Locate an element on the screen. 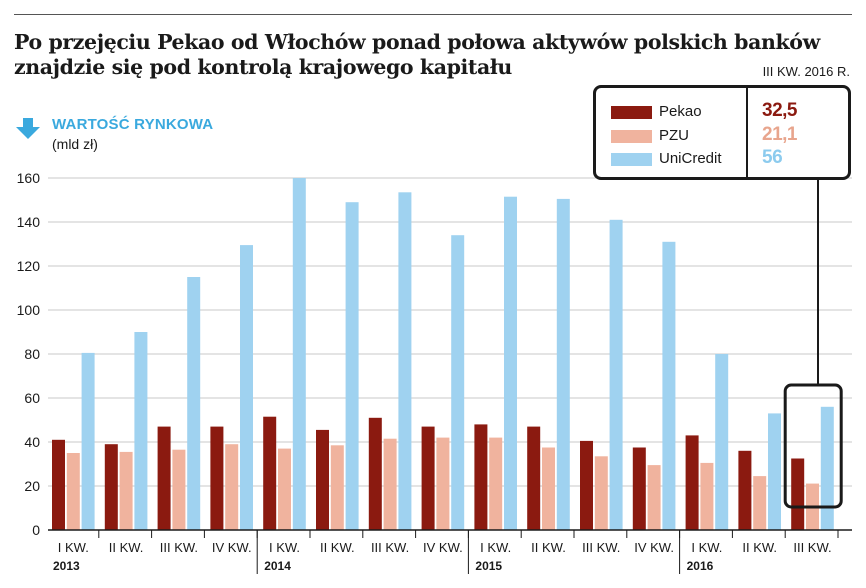 This screenshot has height=588, width=866. legend-box: Pekao 32,5 PZU 21,1 UniCredit 56 is located at coordinates (722, 132).